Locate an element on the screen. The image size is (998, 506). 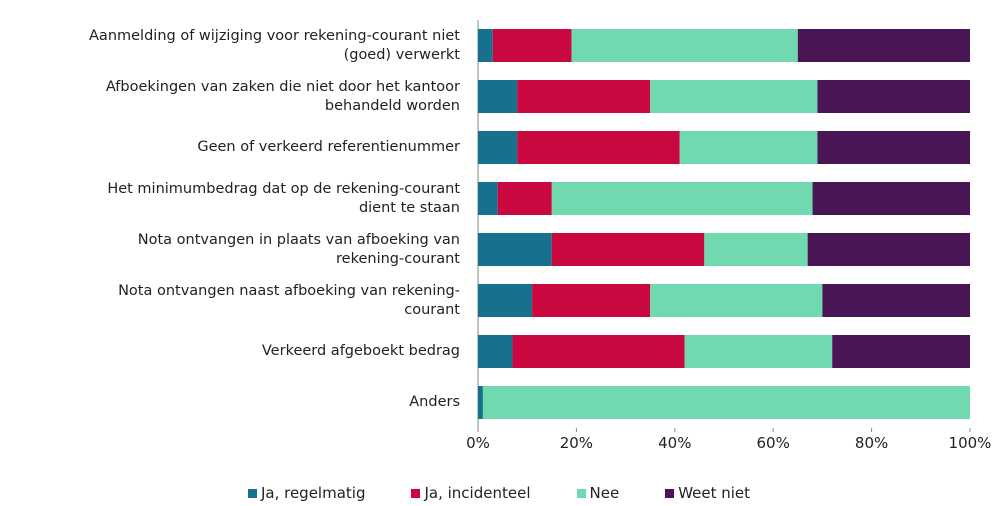
x-tick-label: 100% is located at coordinates (970, 443).